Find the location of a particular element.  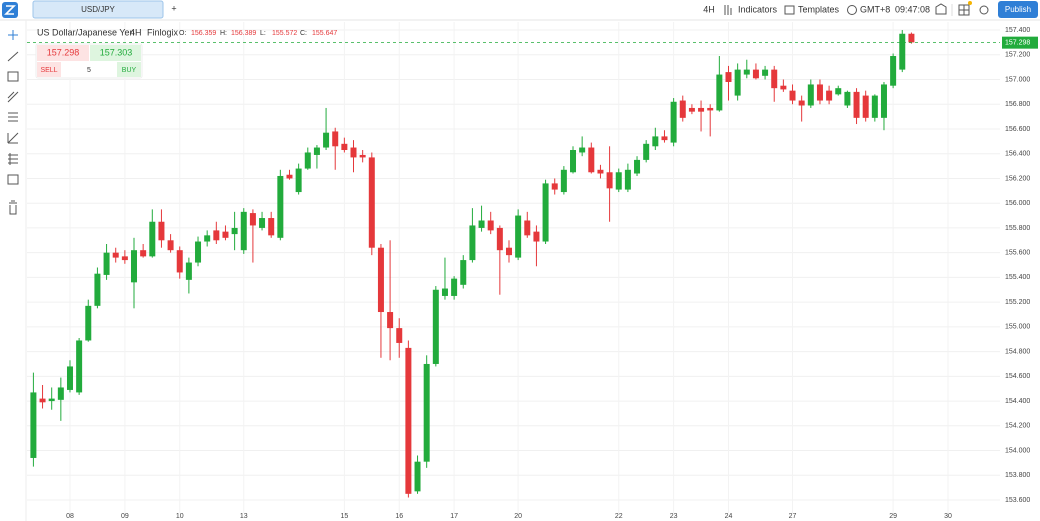

new-tab: + is located at coordinates (173, 8).